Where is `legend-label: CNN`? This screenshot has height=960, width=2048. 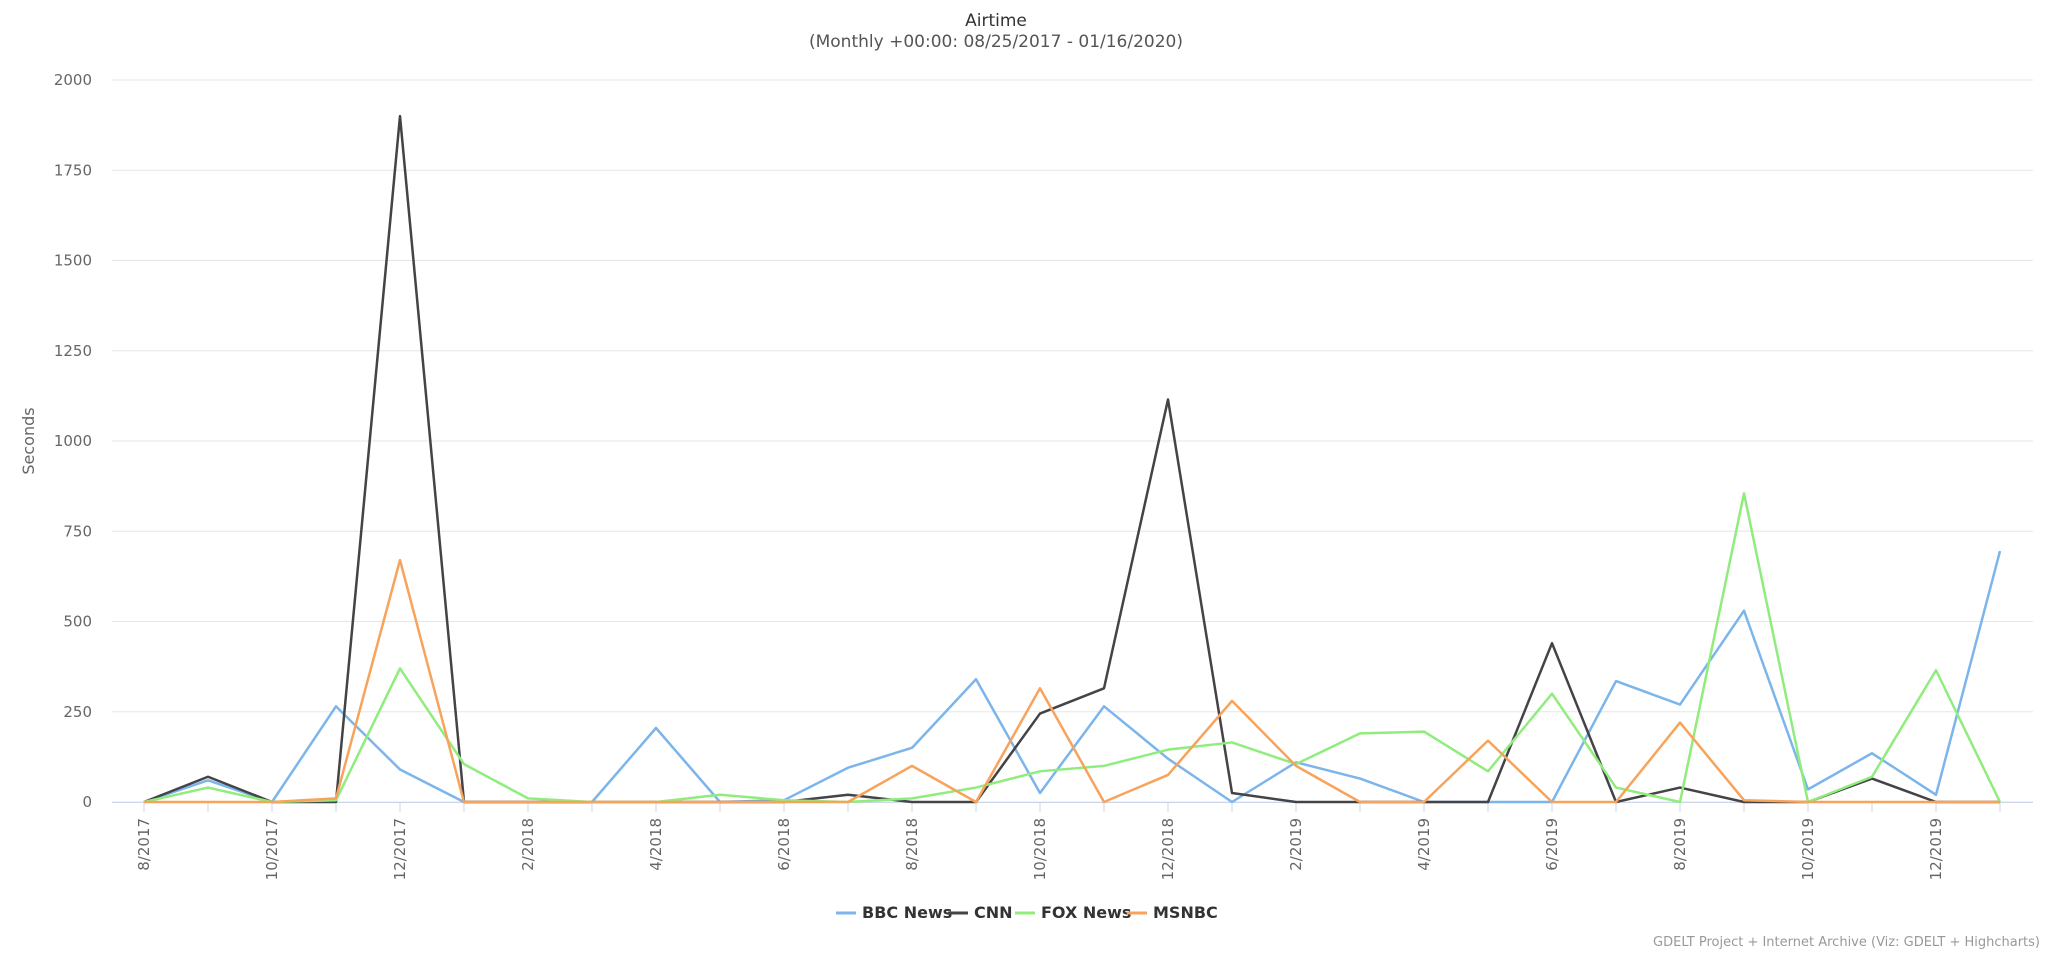
legend-label: CNN is located at coordinates (993, 912).